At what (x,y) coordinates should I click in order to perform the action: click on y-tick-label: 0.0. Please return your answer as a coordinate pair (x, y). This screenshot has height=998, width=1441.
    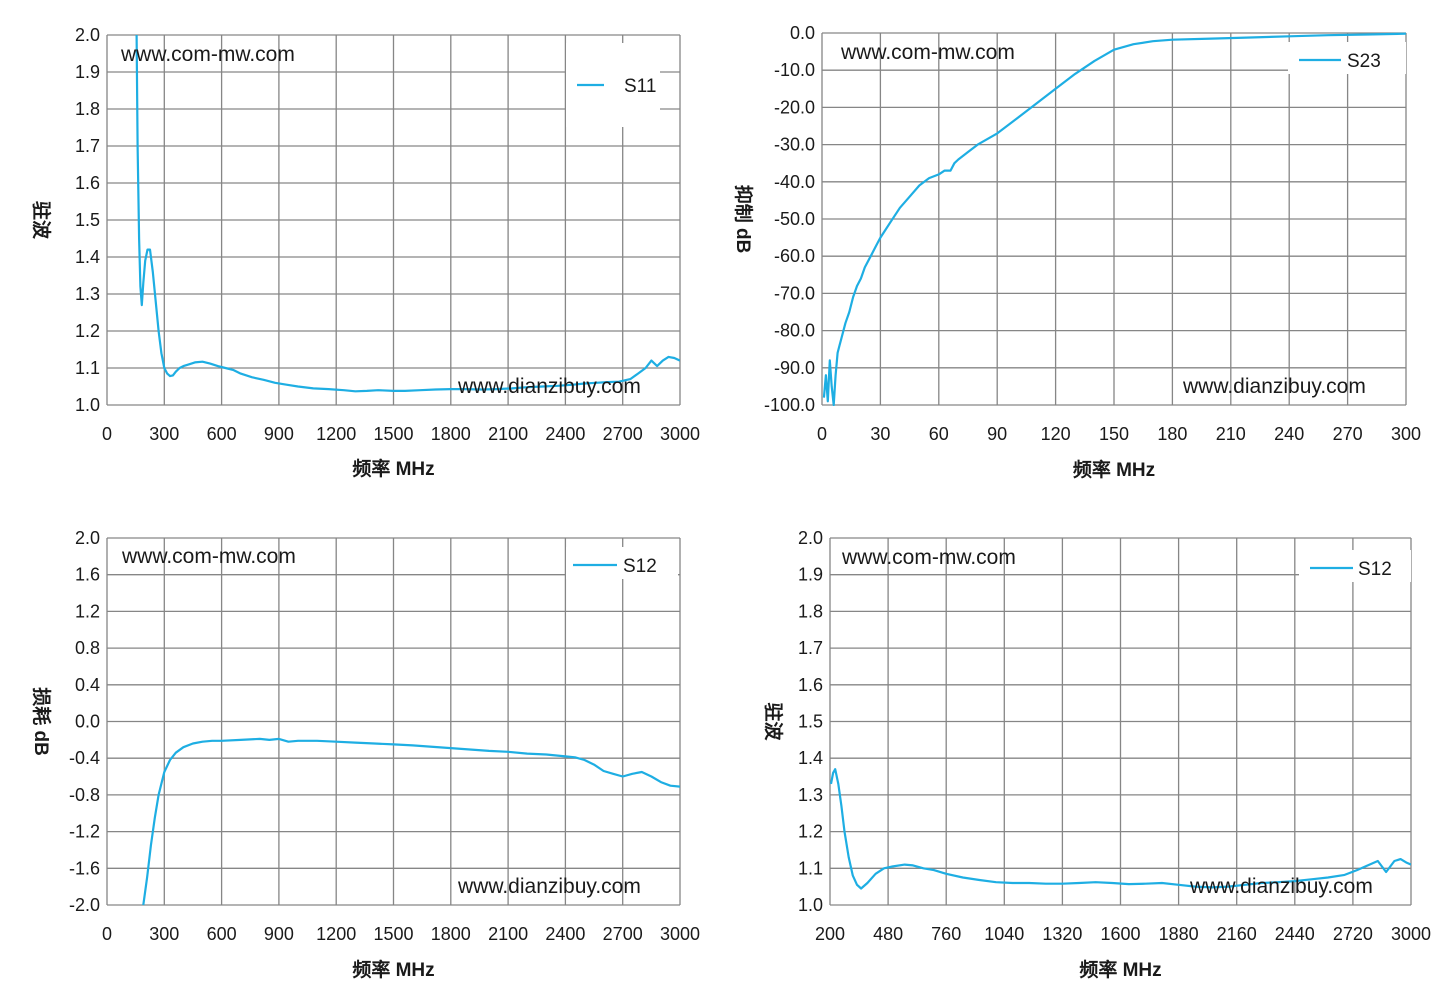
    Looking at the image, I should click on (802, 33).